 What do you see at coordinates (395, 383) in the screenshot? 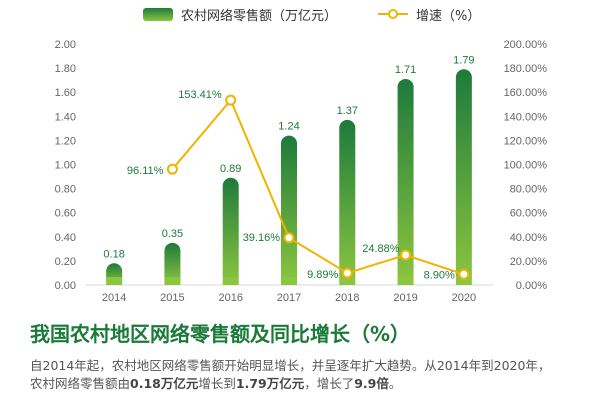
I see `description-text: 。` at bounding box center [395, 383].